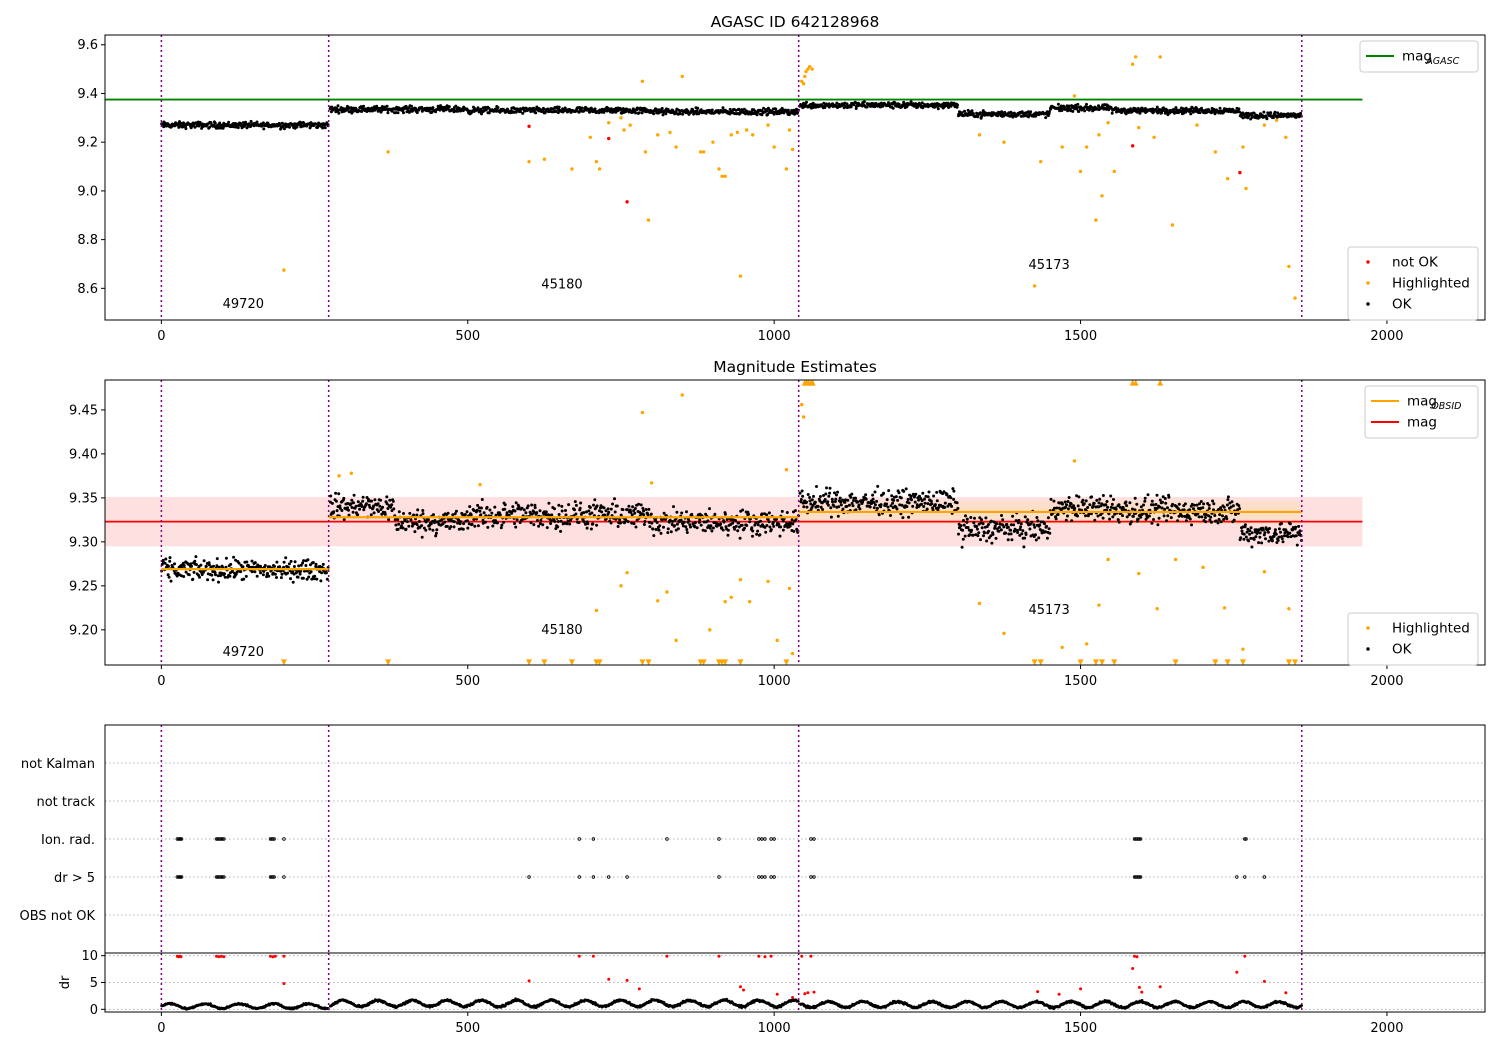 The height and width of the screenshot is (1050, 1500). Describe the element at coordinates (1368, 283) in the screenshot. I see `panel1-legend-bottom-swatch` at that location.